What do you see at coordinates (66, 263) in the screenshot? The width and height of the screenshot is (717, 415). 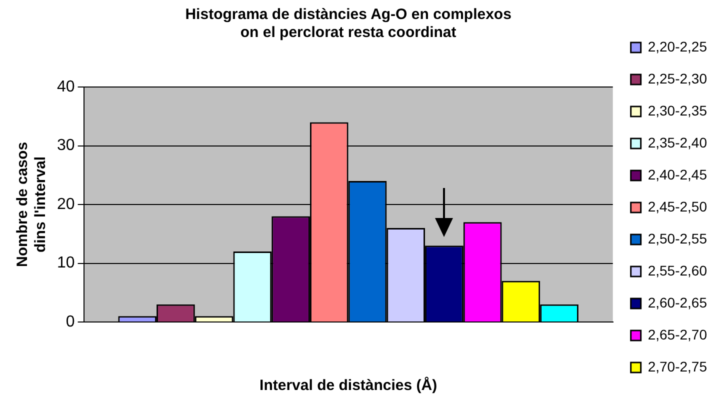 I see `y-tick-label: 10` at bounding box center [66, 263].